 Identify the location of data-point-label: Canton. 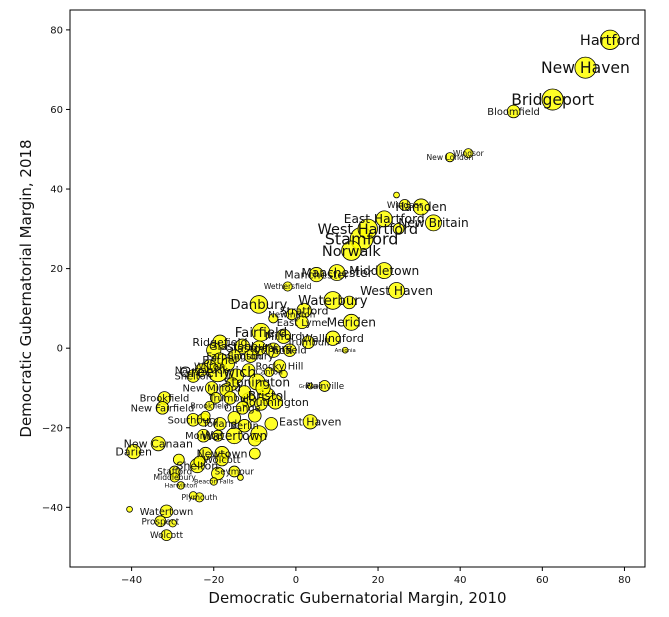
(269, 372).